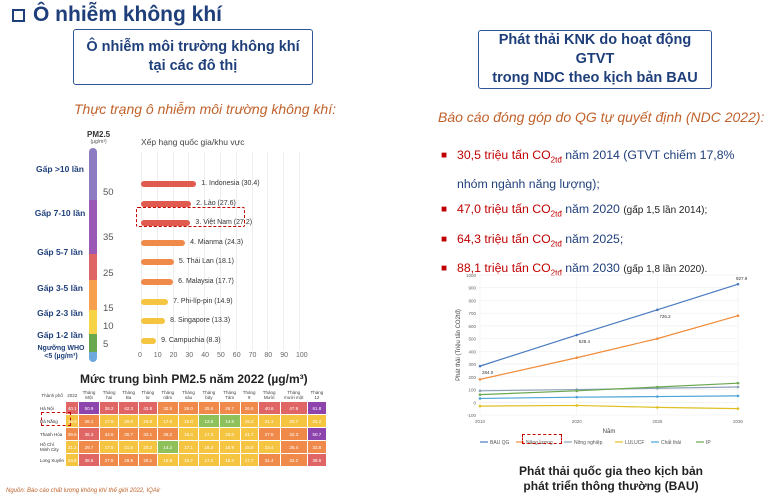 The width and height of the screenshot is (780, 499). What do you see at coordinates (504, 209) in the screenshot?
I see `bullet-amount: 47,0 triệu tấn CO` at bounding box center [504, 209].